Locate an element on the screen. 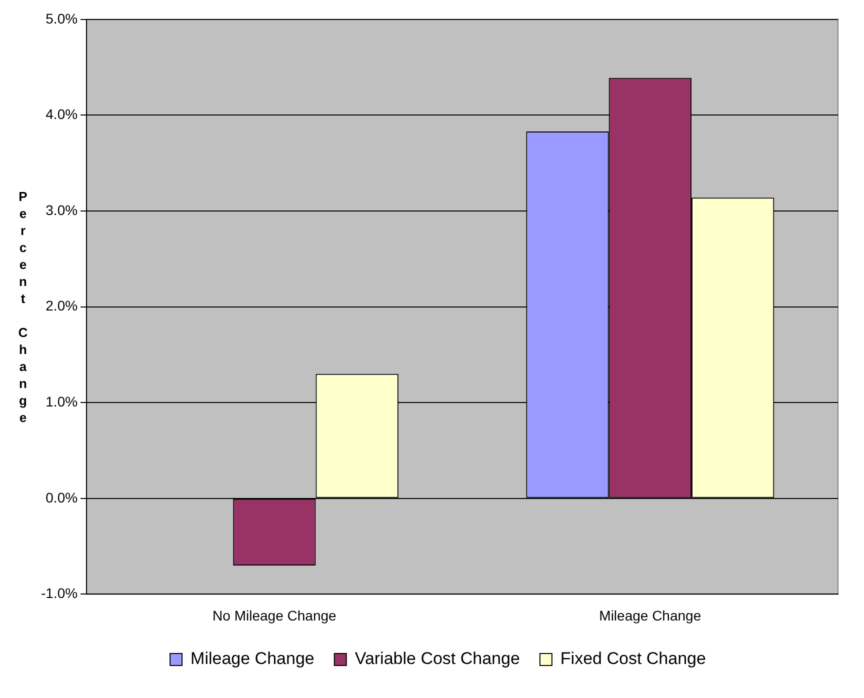 This screenshot has height=698, width=864. y-tick-label: 3.0% is located at coordinates (62, 210).